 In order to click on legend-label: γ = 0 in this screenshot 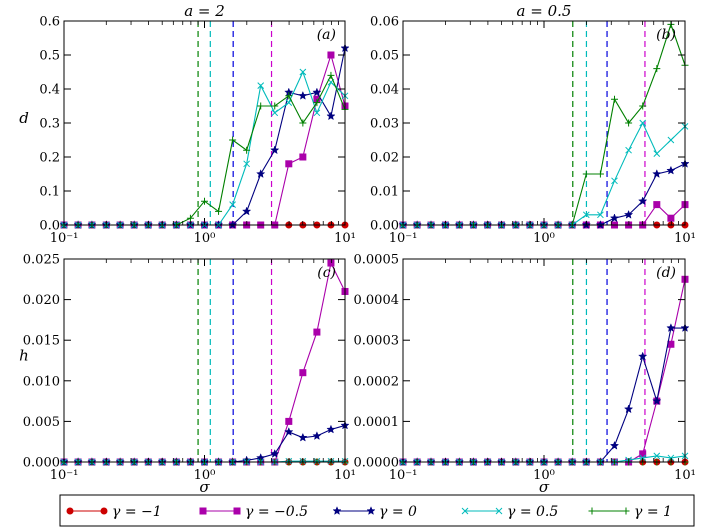, I will do `click(398, 512)`.